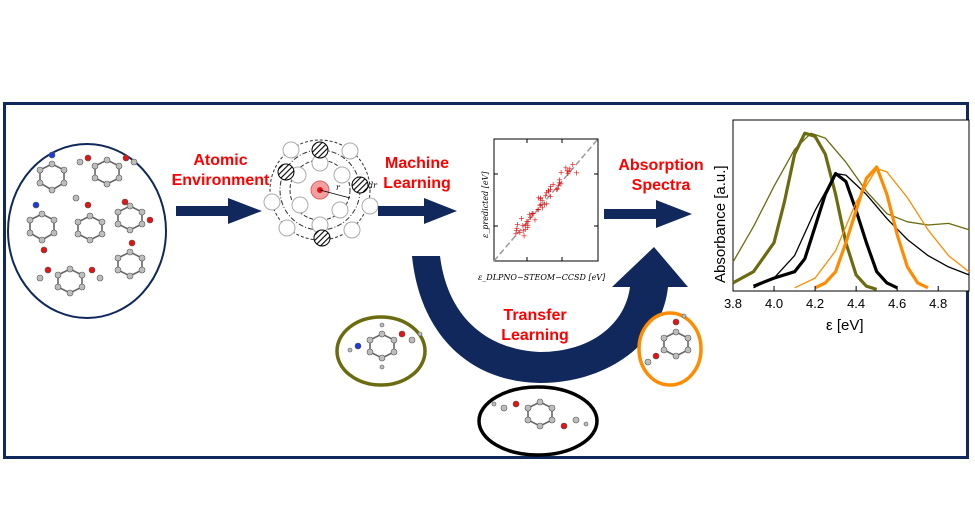 This screenshot has width=975, height=525. Describe the element at coordinates (540, 414) in the screenshot. I see `black-molecule` at that location.